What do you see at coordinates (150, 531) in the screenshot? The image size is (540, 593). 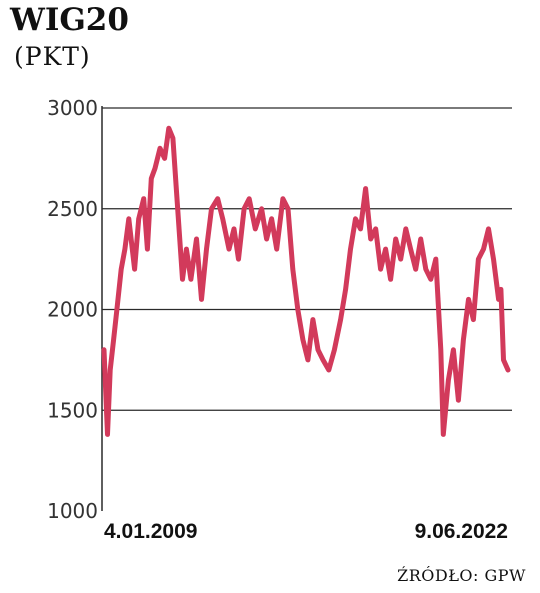 I see `x-tick-label: 4.01.2009` at bounding box center [150, 531].